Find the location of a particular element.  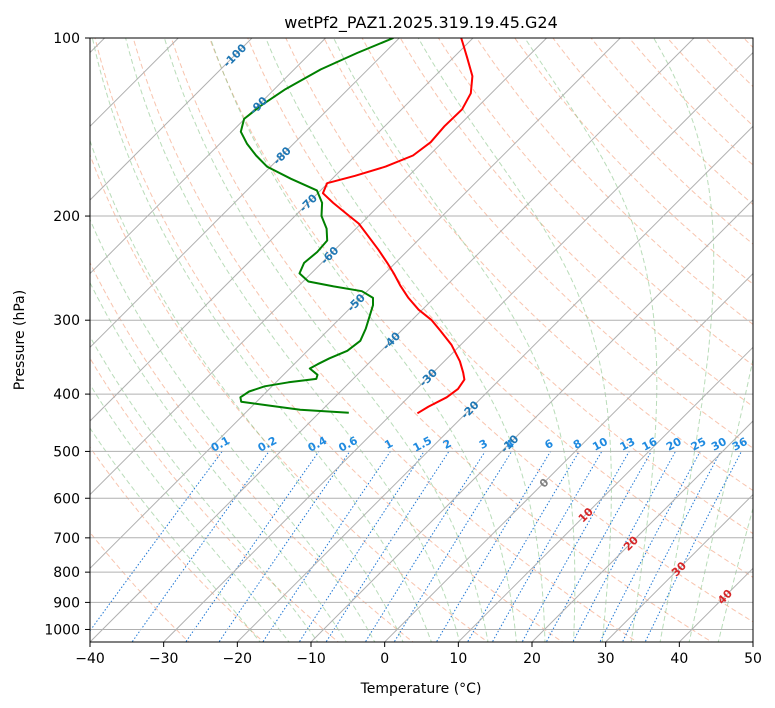

y-tick-label: 700 is located at coordinates (66, 539).